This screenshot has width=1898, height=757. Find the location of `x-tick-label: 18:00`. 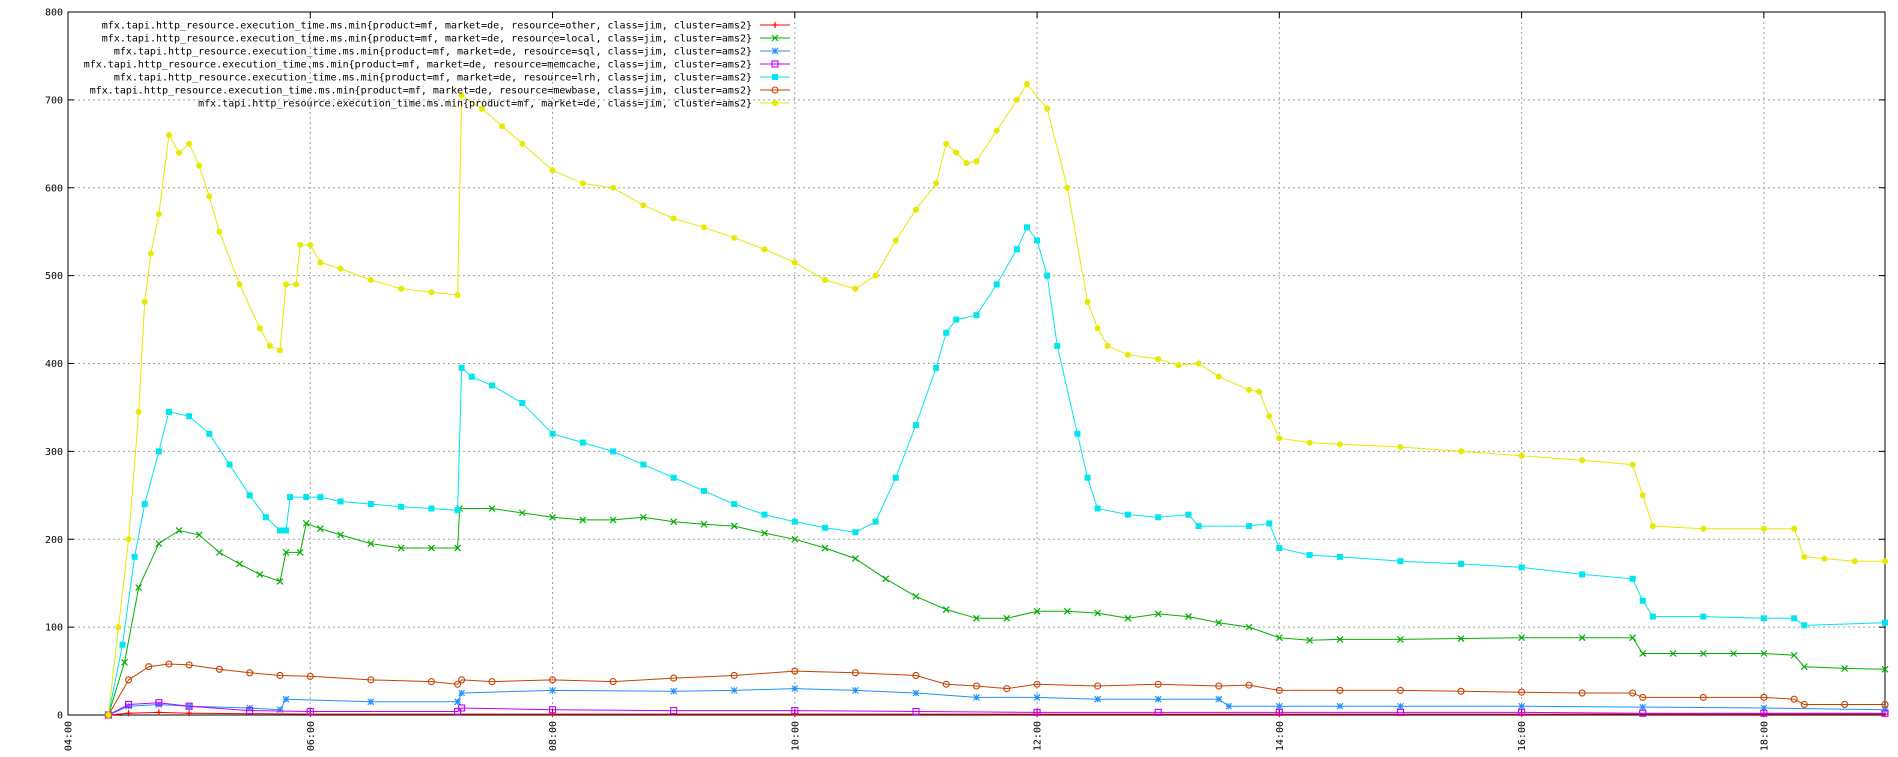

x-tick-label: 18:00 is located at coordinates (1764, 736).